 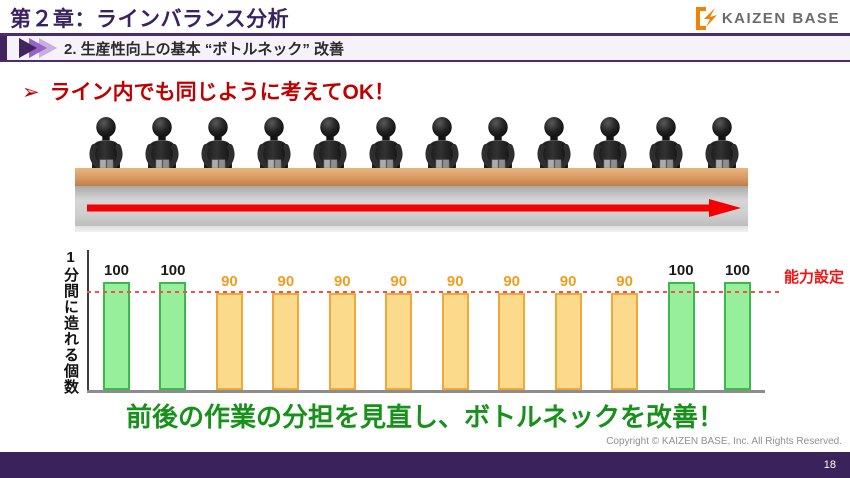 I want to click on conveyor-surface, so click(x=411, y=177).